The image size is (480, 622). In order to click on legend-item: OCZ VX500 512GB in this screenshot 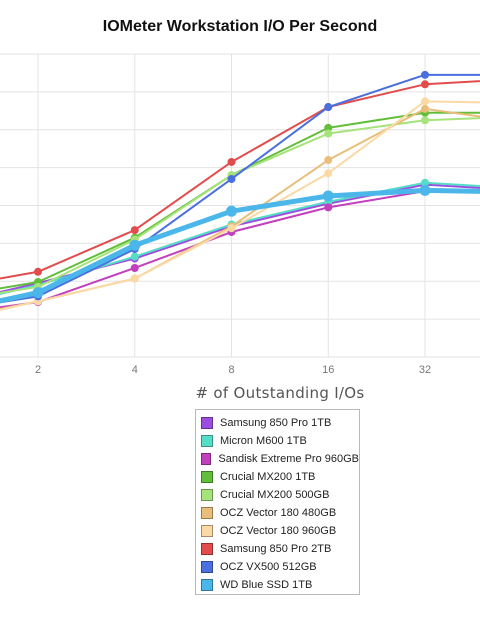, I will do `click(277, 567)`.